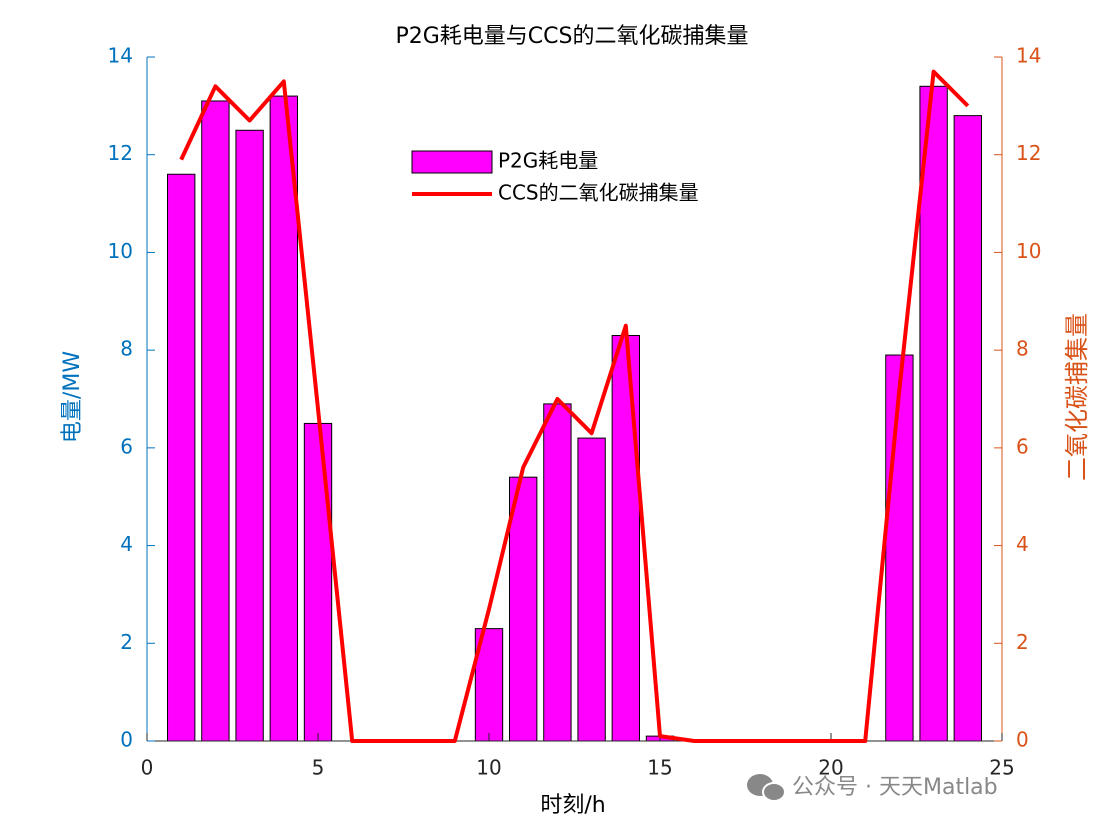 The width and height of the screenshot is (1112, 834). What do you see at coordinates (126, 642) in the screenshot?
I see `y-tick-label: 2` at bounding box center [126, 642].